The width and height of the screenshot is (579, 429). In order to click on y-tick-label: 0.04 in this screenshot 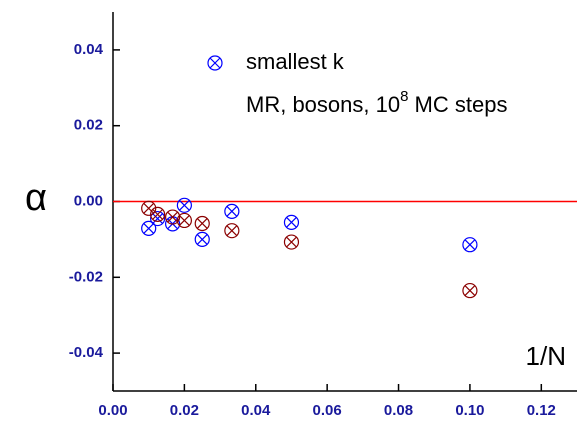, I will do `click(89, 49)`.